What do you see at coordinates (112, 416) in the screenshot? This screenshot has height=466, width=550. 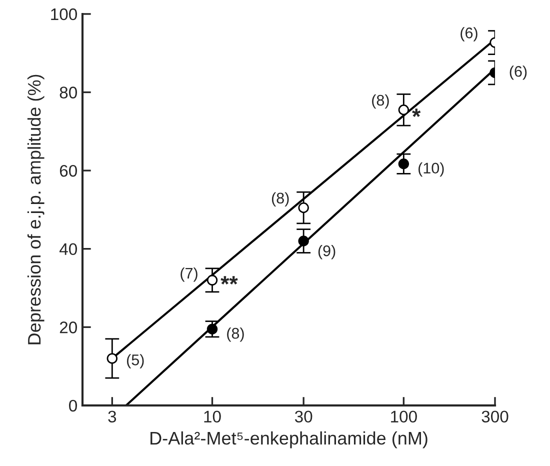 I see `x-tick-label: 3` at bounding box center [112, 416].